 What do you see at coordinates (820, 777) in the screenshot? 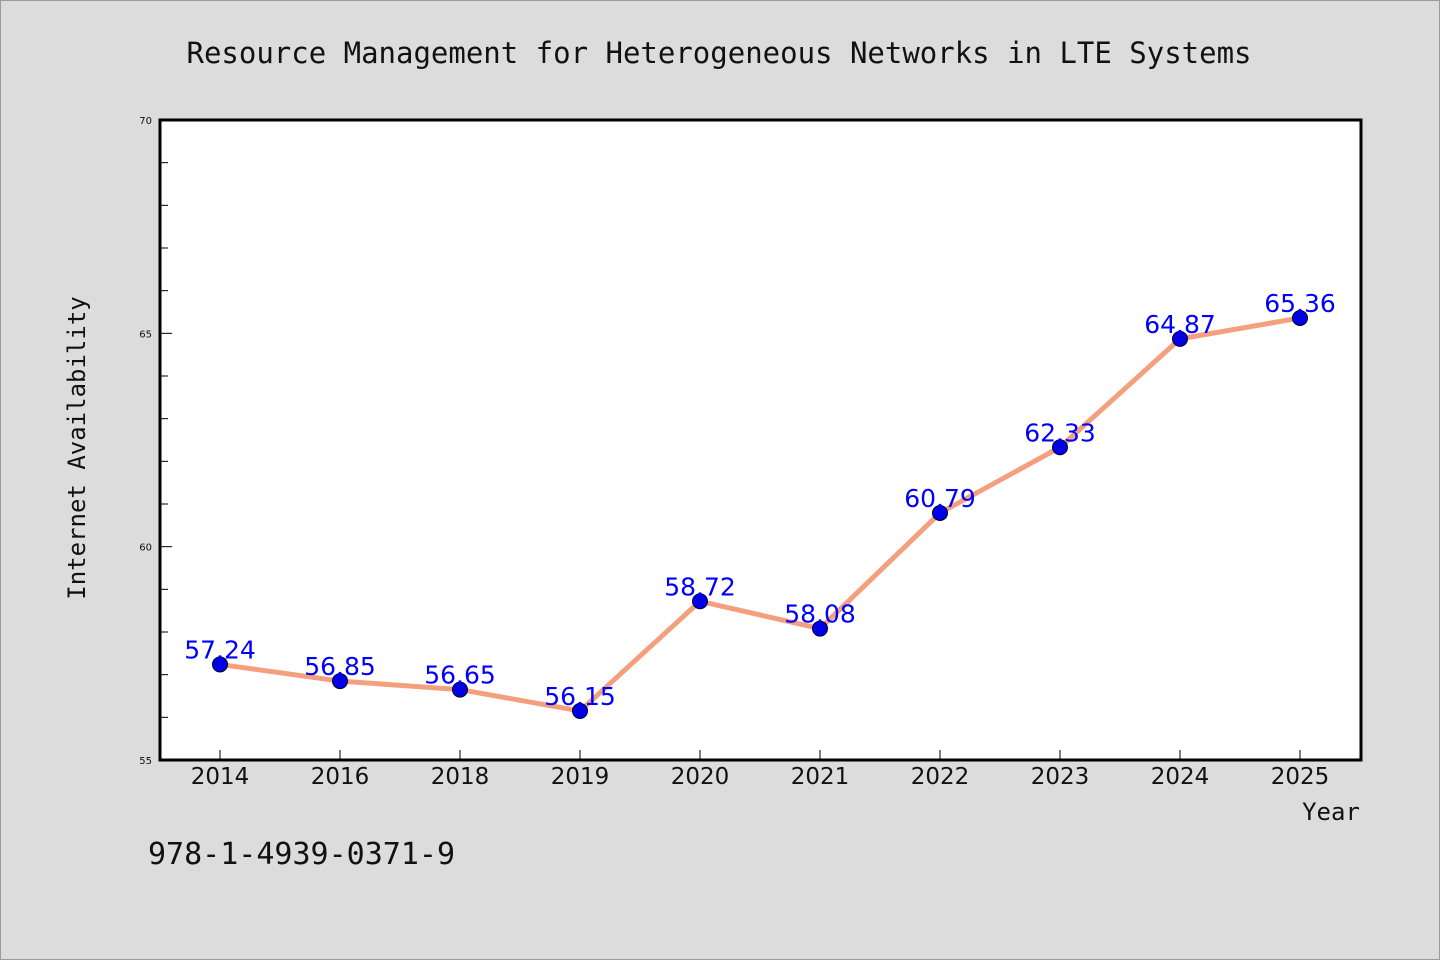
I see `x-tick-label: 2021` at bounding box center [820, 777].